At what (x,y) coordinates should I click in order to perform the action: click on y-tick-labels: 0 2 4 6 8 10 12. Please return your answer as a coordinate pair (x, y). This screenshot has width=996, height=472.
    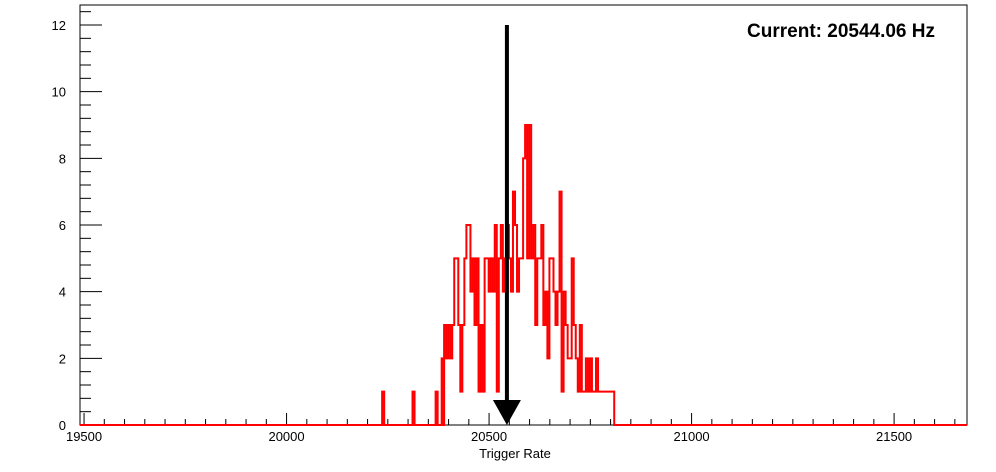
    Looking at the image, I should click on (59, 225).